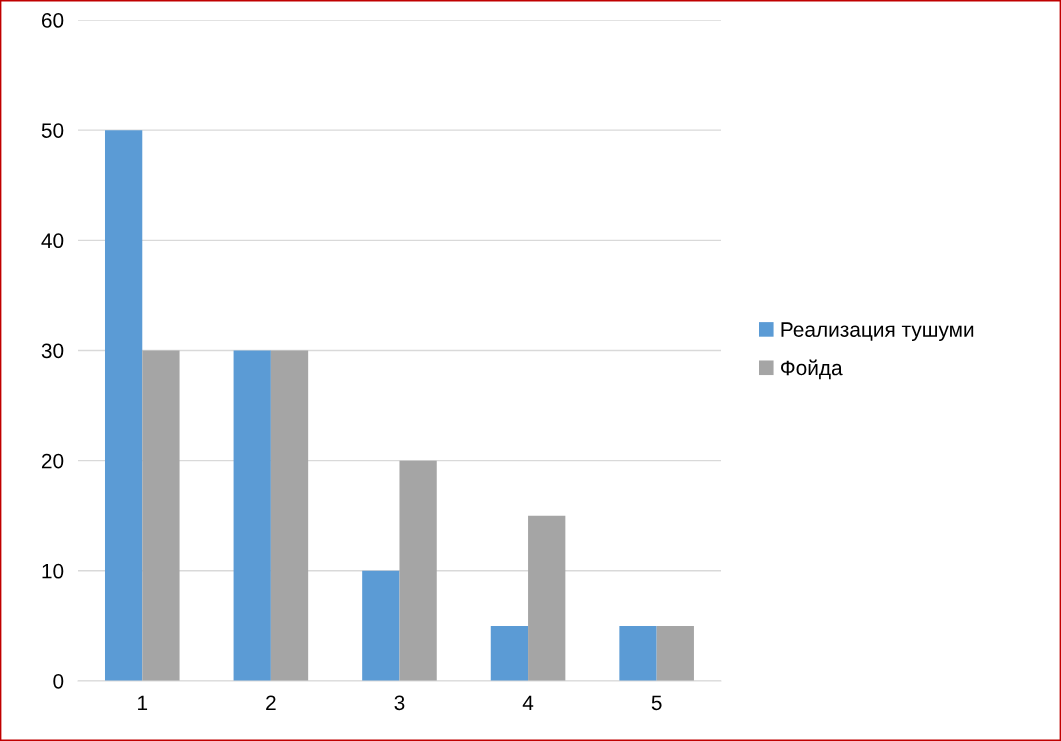 The width and height of the screenshot is (1061, 741). Describe the element at coordinates (53, 571) in the screenshot. I see `y-tick-label: 10` at that location.